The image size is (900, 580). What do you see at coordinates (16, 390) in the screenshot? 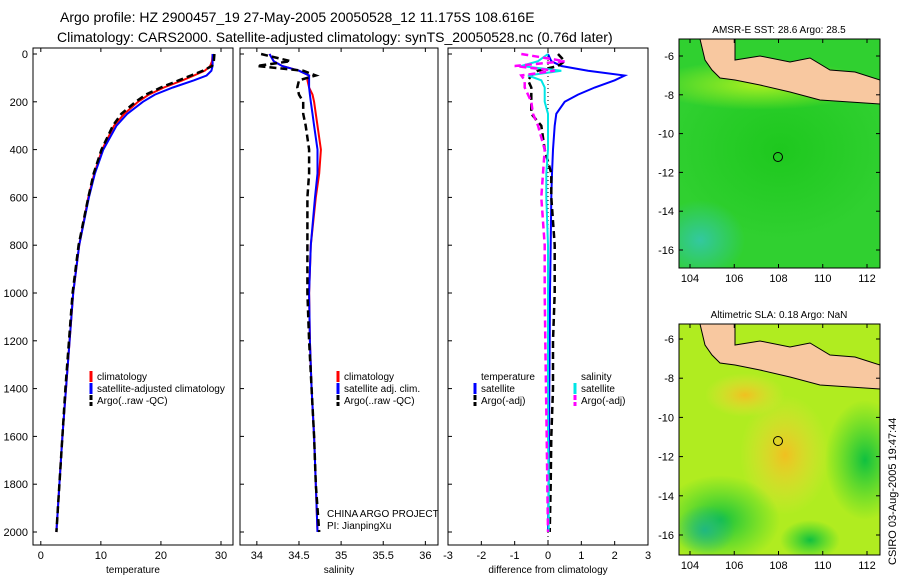
I see `y-tick-label: 1400` at bounding box center [16, 390].